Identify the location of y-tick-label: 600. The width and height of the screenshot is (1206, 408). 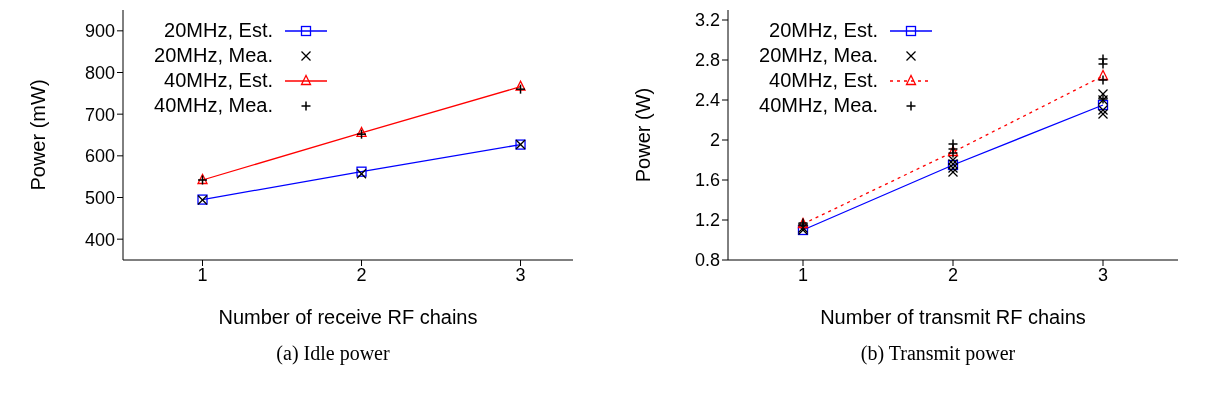
(99, 156).